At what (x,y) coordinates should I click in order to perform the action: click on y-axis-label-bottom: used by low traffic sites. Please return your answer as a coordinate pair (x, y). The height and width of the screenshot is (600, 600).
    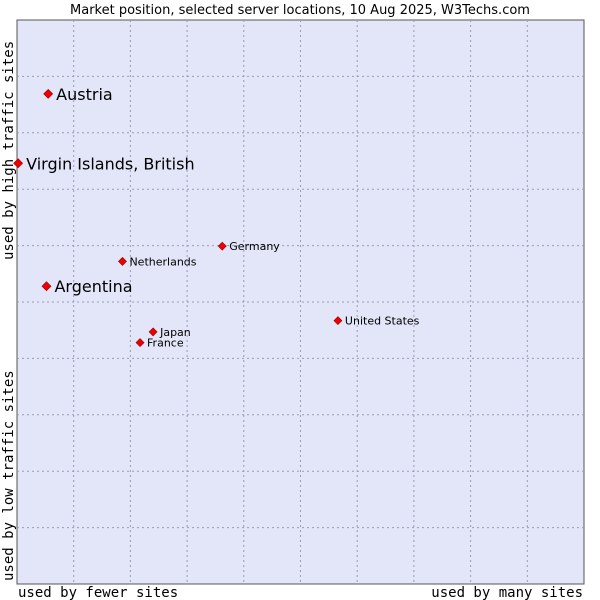
    Looking at the image, I should click on (9, 475).